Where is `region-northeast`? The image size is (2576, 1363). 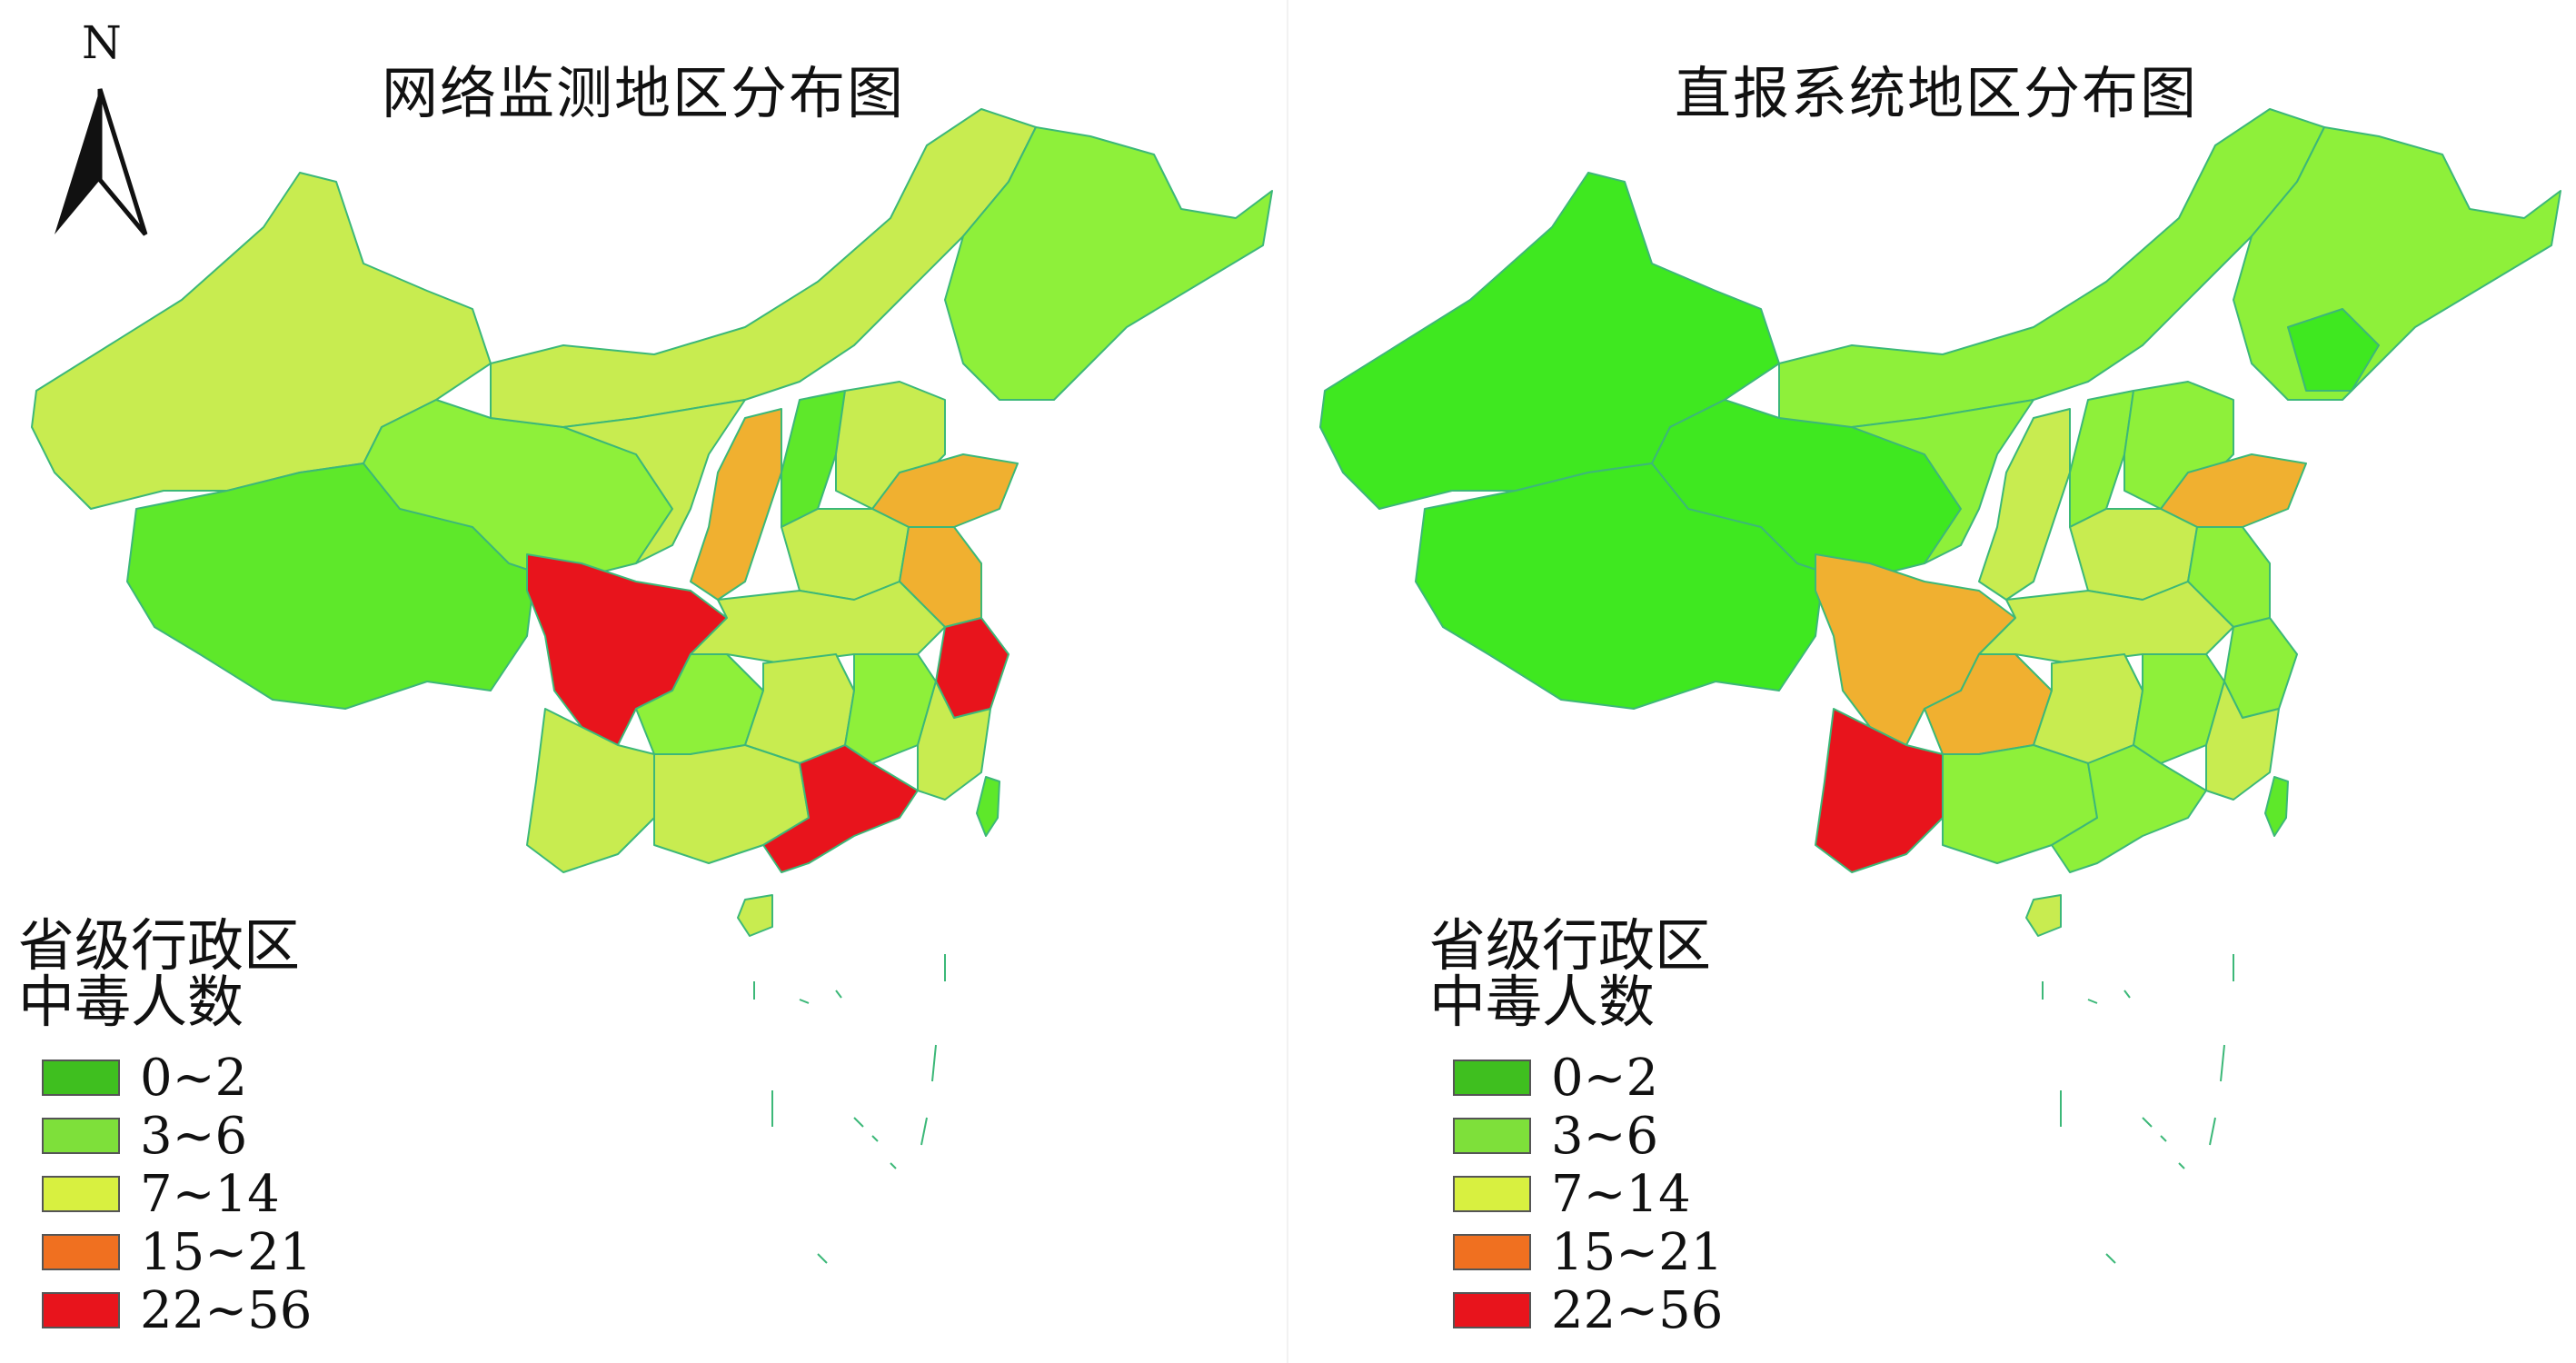
region-northeast is located at coordinates (1108, 263).